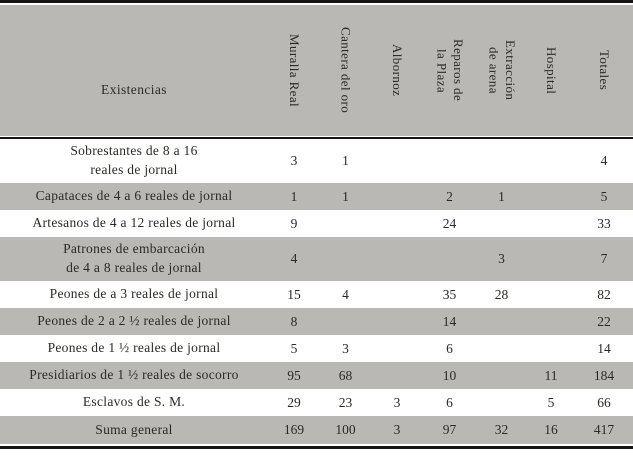  I want to click on table-cell: 82, so click(604, 294).